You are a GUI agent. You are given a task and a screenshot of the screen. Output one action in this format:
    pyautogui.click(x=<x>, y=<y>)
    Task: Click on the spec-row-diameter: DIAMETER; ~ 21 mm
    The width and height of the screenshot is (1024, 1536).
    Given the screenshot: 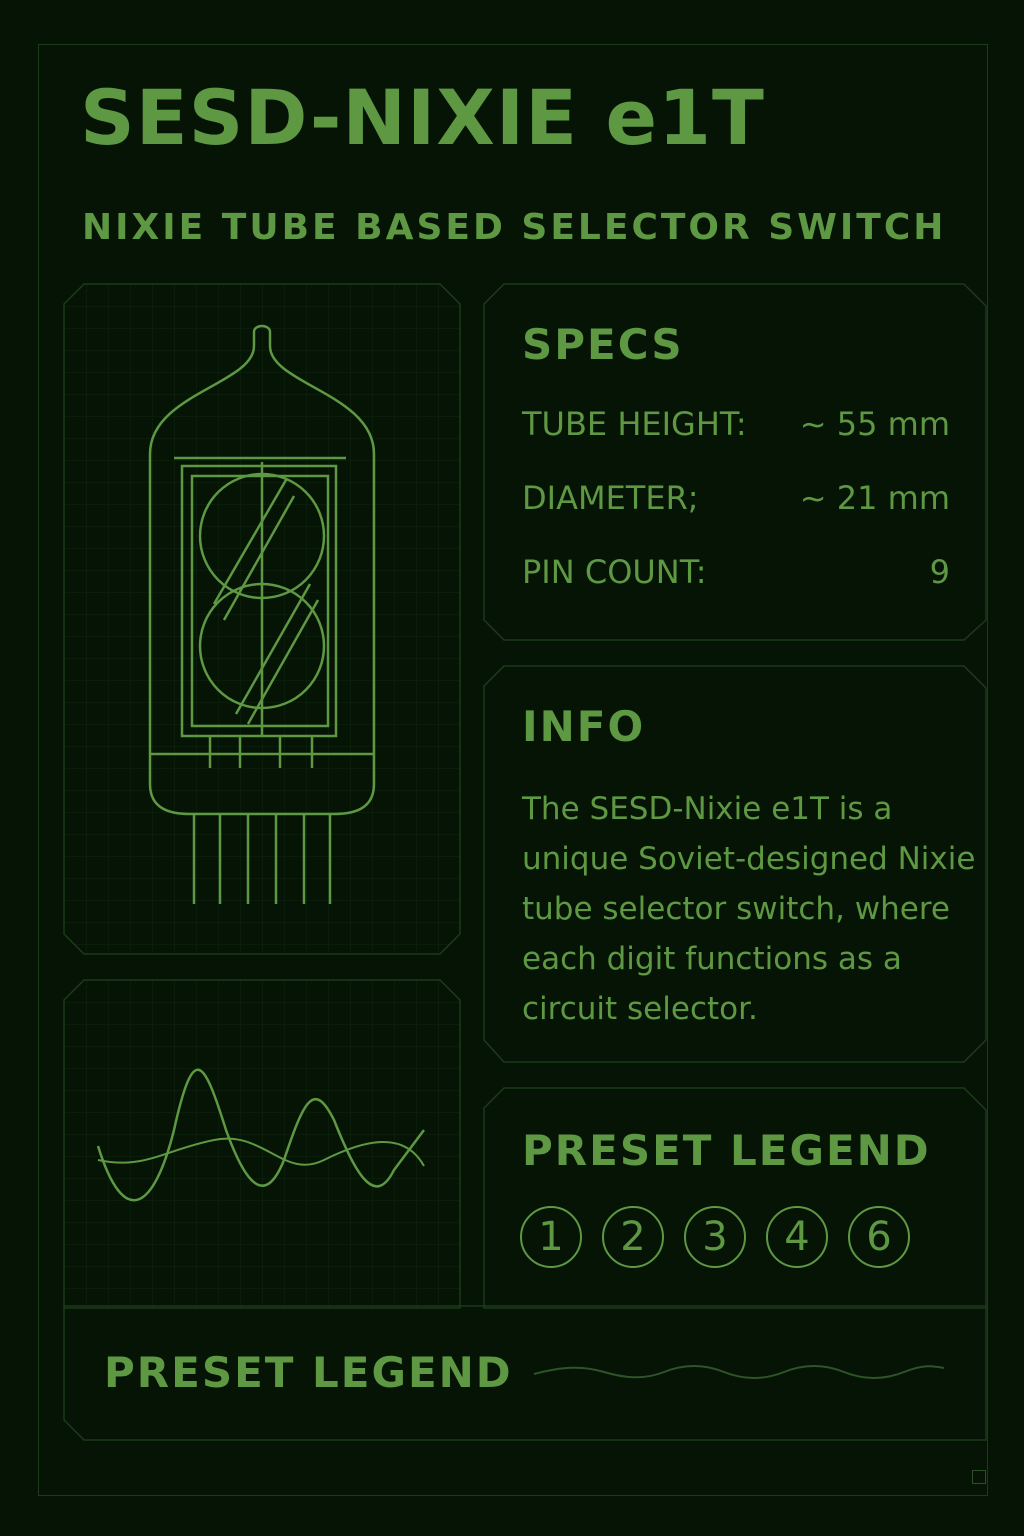 What is the action you would take?
    pyautogui.click(x=736, y=498)
    